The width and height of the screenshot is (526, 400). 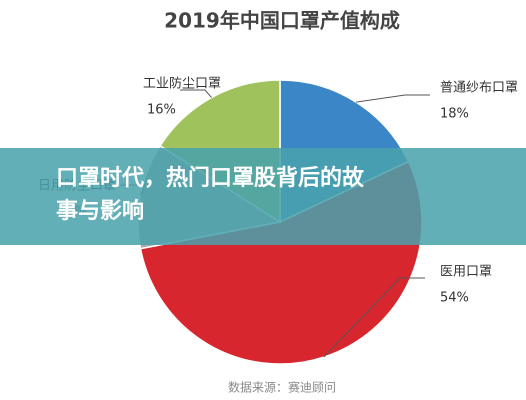 What do you see at coordinates (454, 298) in the screenshot?
I see `slice-value-label: 54%` at bounding box center [454, 298].